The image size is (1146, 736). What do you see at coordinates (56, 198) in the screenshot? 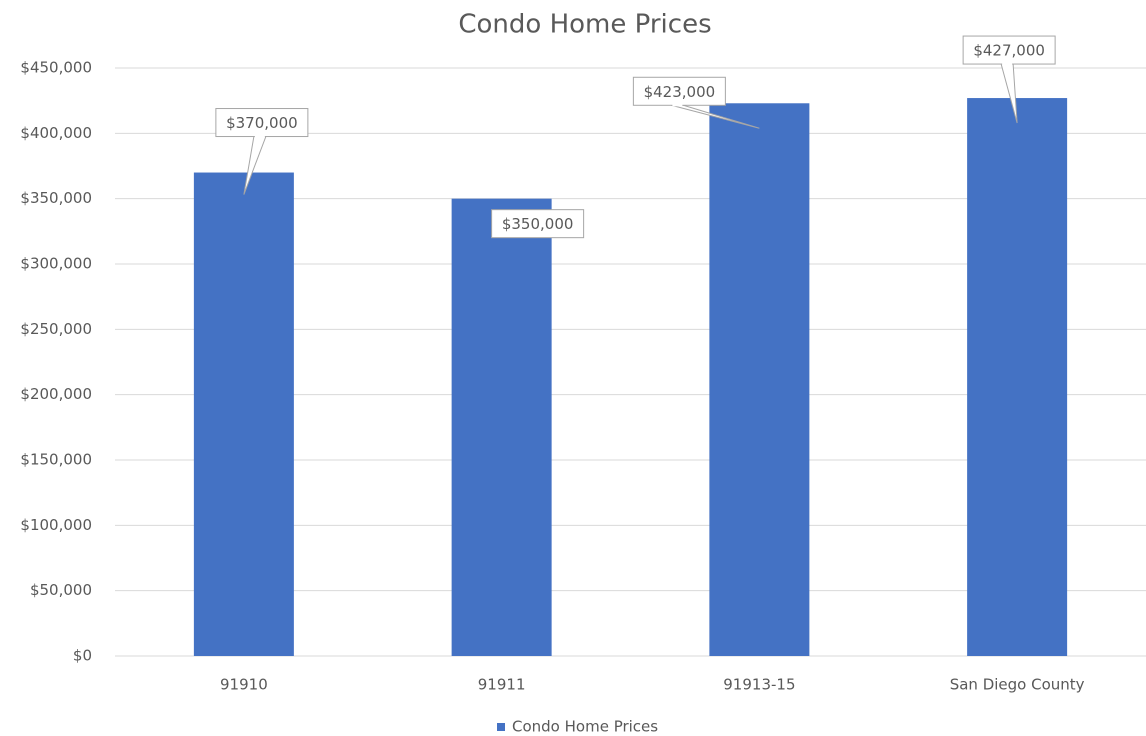
I see `y-tick-label: $350,000` at bounding box center [56, 198].